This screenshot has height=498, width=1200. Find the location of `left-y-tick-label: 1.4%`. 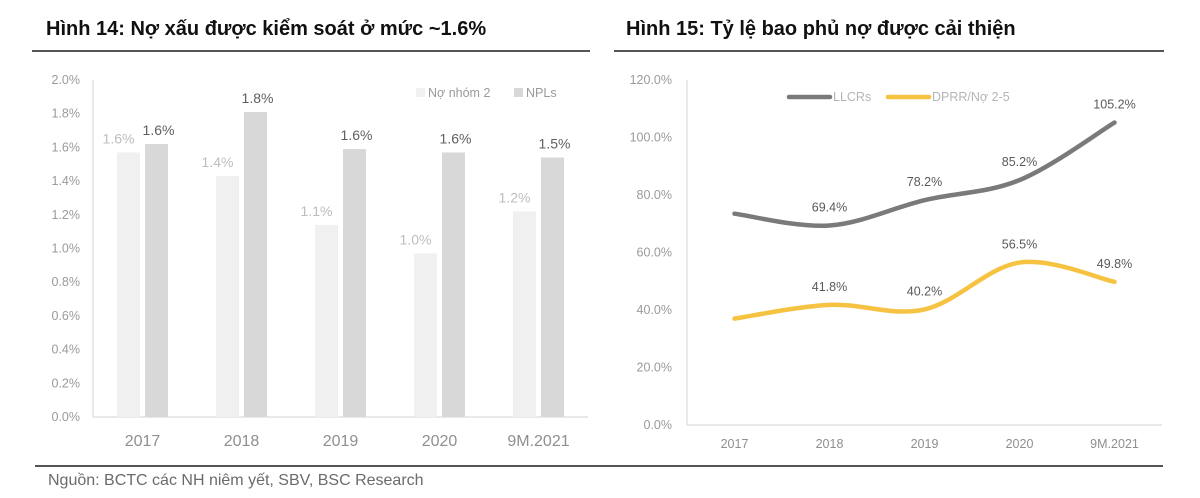

left-y-tick-label: 1.4% is located at coordinates (66, 181).